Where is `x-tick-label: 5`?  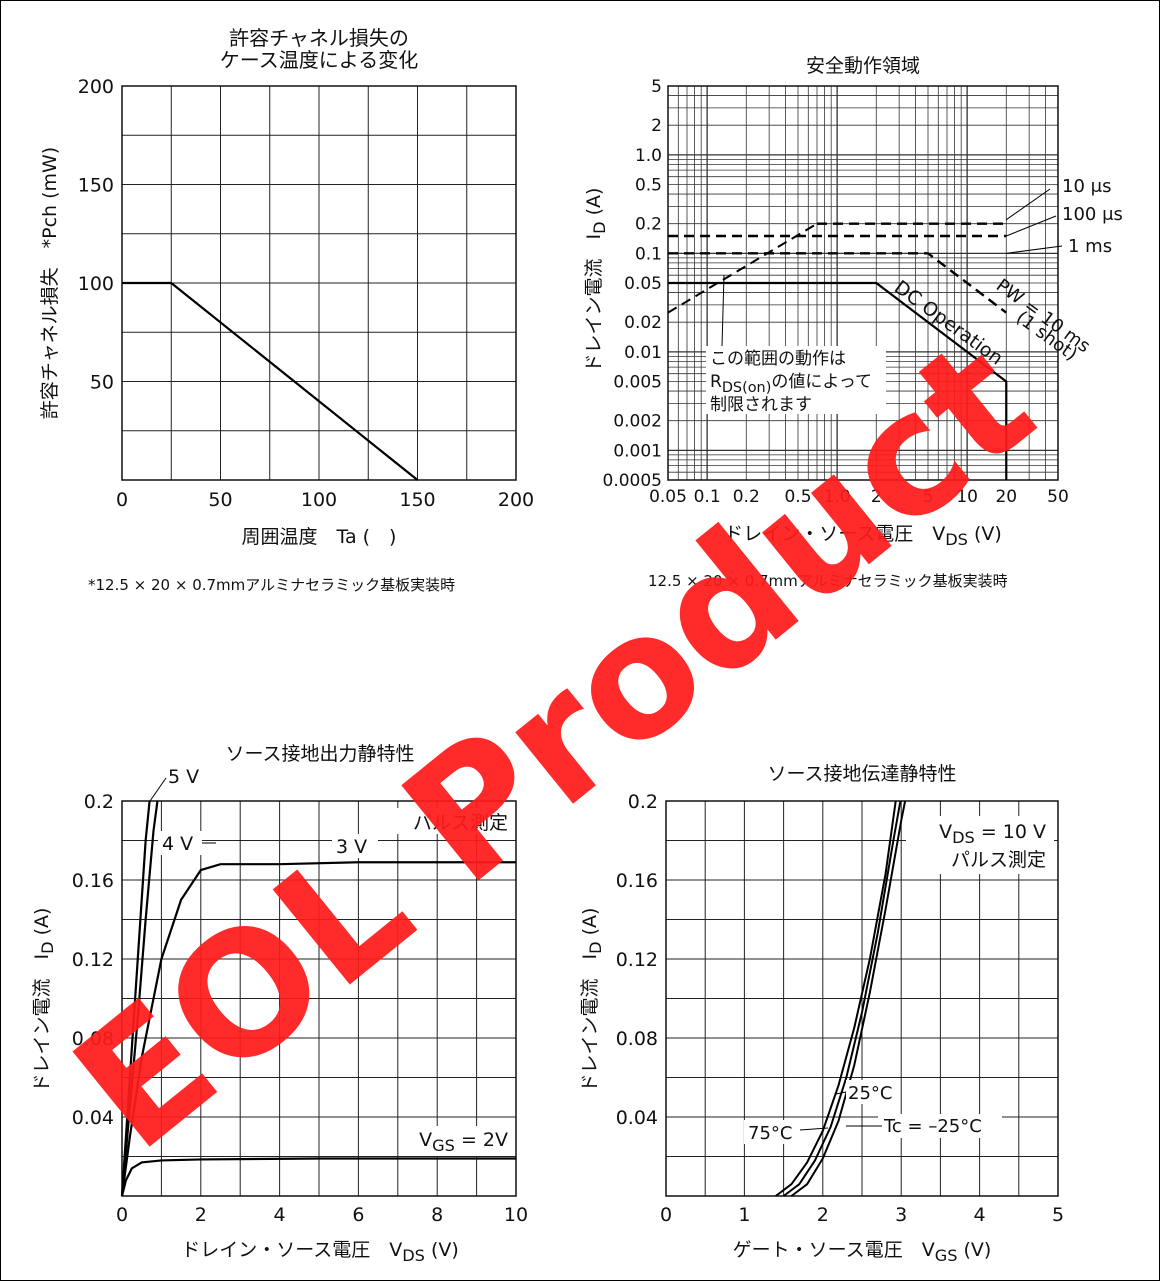 x-tick-label: 5 is located at coordinates (1058, 1215).